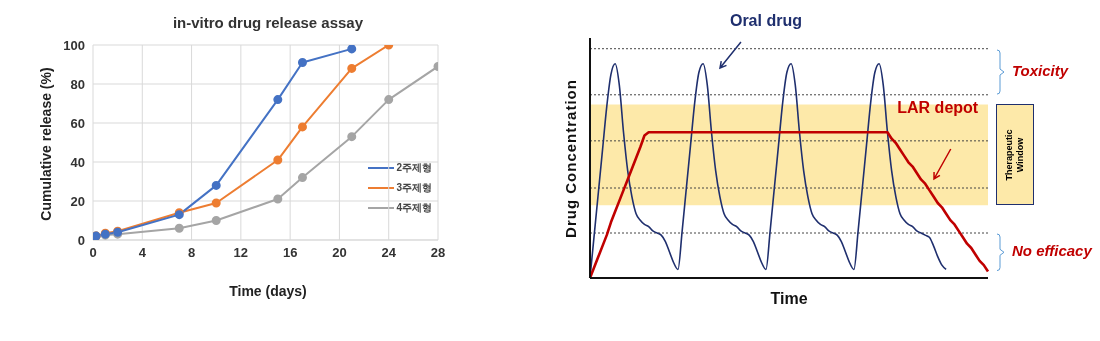 This screenshot has height=341, width=1100. Describe the element at coordinates (570, 159) in the screenshot. I see `y-axis-title: Drug Concentration` at that location.